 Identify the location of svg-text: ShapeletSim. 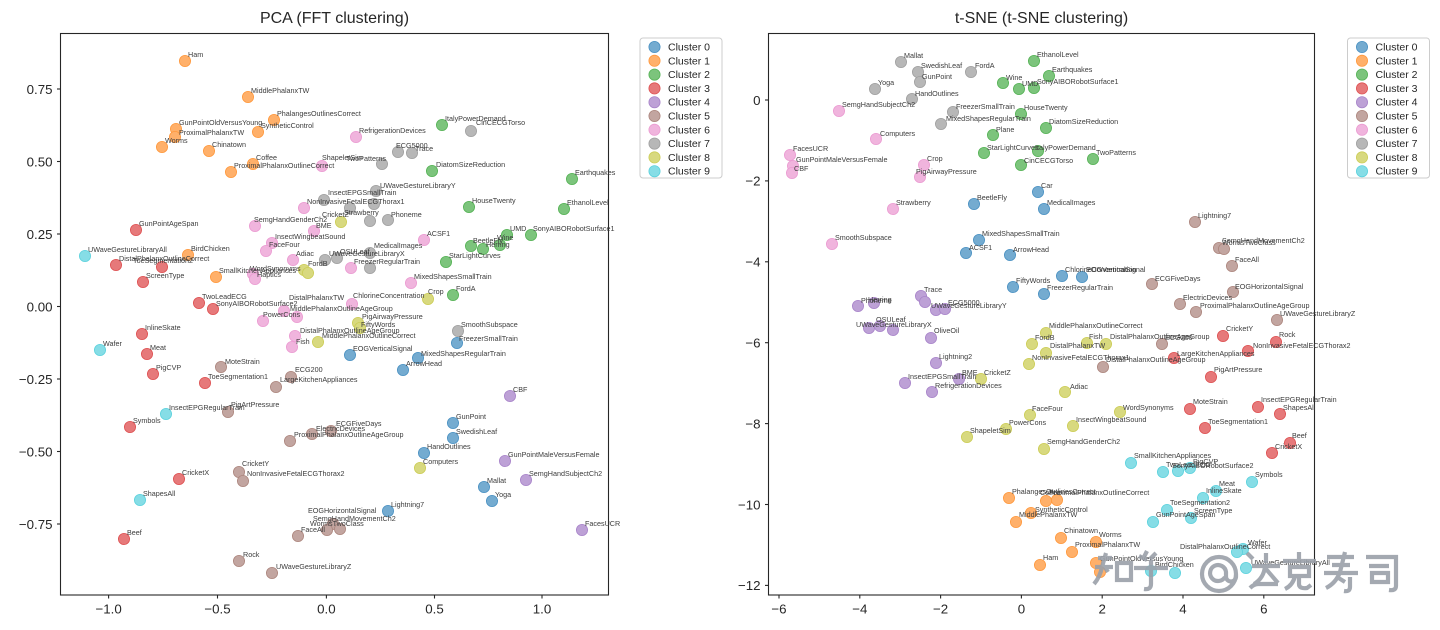
(990, 430).